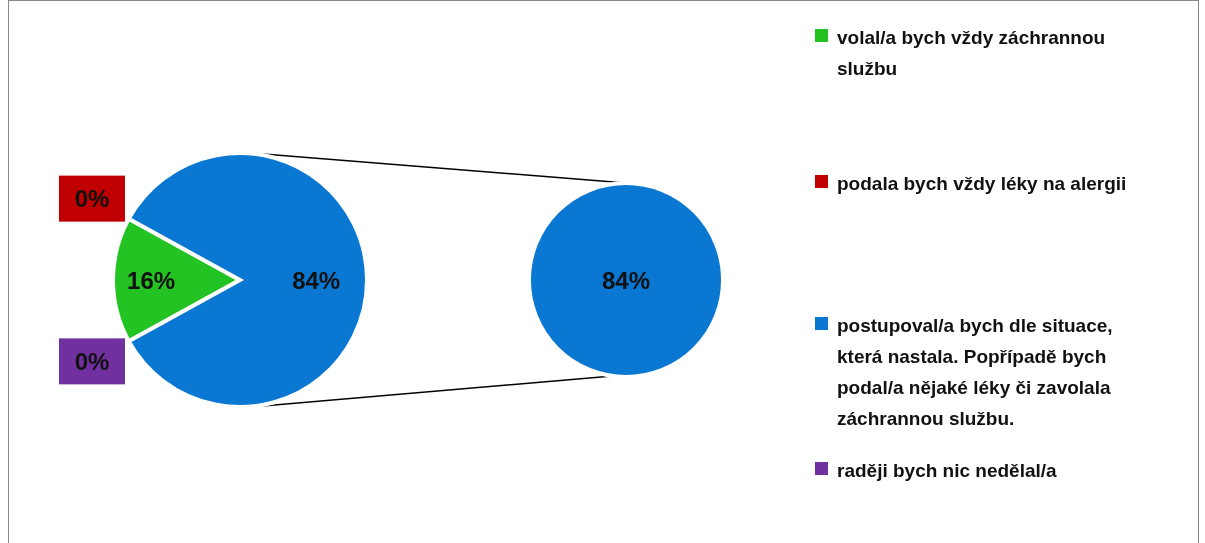 The width and height of the screenshot is (1205, 543). Describe the element at coordinates (982, 183) in the screenshot. I see `legend-label: podala bych vždy léky na alergii` at that location.